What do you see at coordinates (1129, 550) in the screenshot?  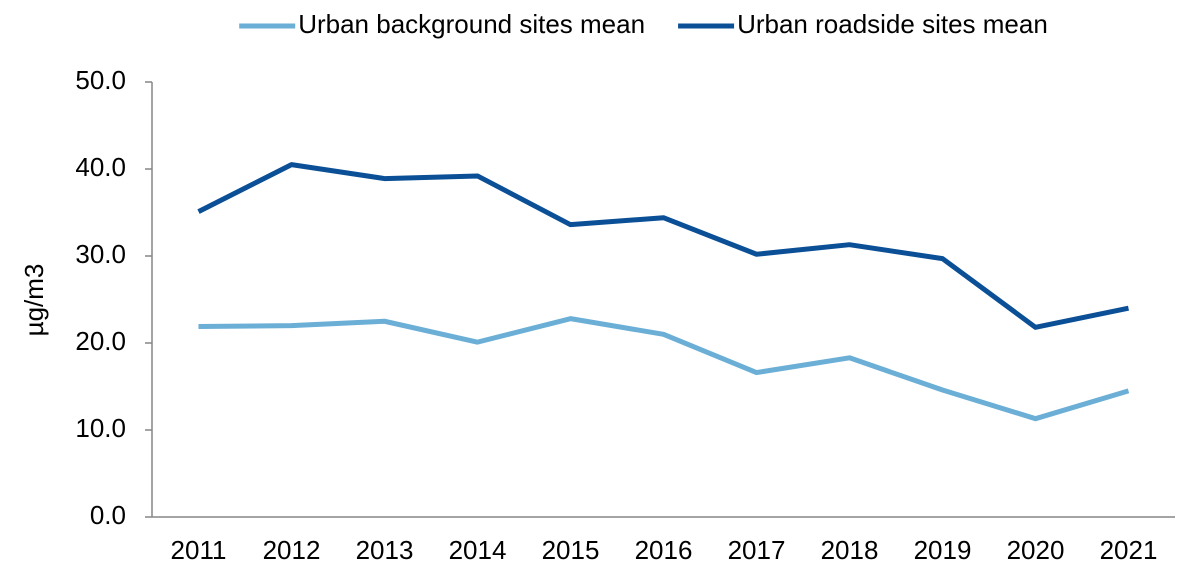 I see `x-tick-label: 2021` at bounding box center [1129, 550].